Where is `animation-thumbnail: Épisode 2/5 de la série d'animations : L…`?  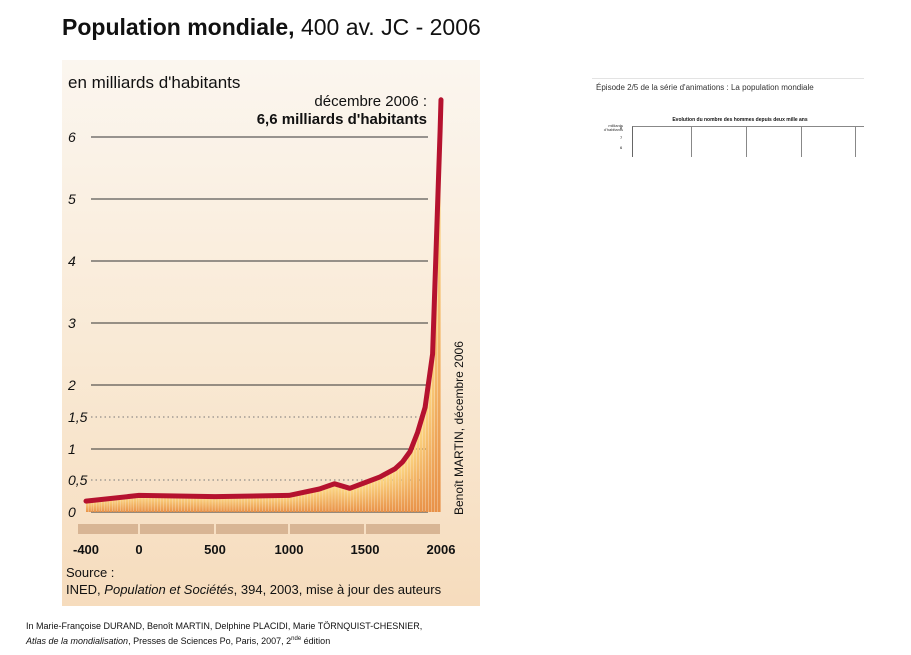
animation-thumbnail: Épisode 2/5 de la série d'animations : L… is located at coordinates (728, 117).